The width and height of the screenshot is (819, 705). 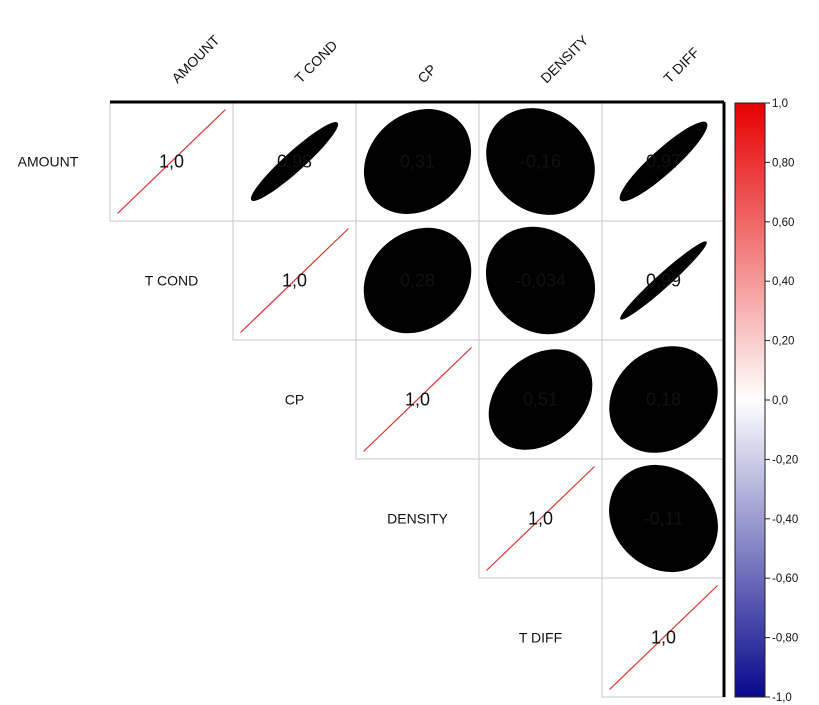 I want to click on cell-density-t-diff: -0,11, so click(x=663, y=518).